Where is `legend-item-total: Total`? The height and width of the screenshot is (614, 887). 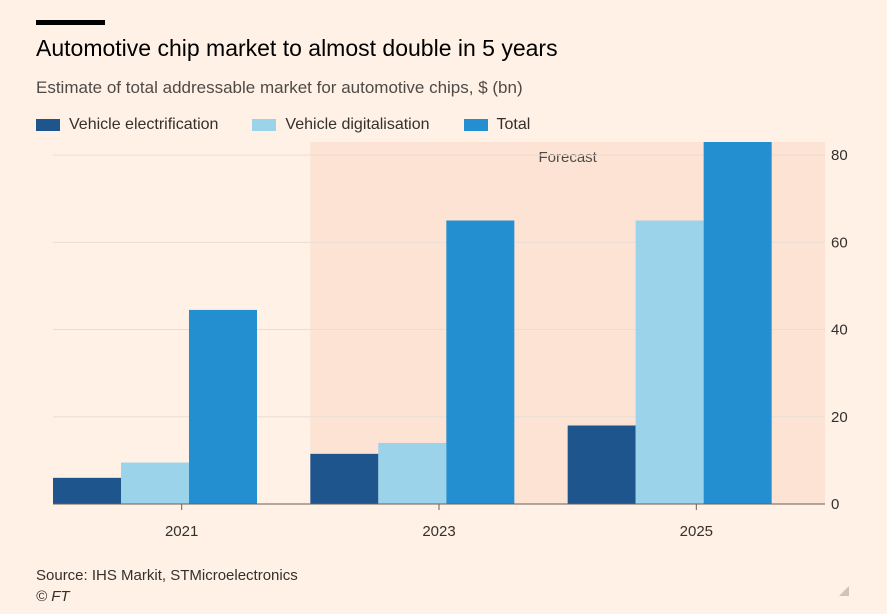 legend-item-total: Total is located at coordinates (497, 125).